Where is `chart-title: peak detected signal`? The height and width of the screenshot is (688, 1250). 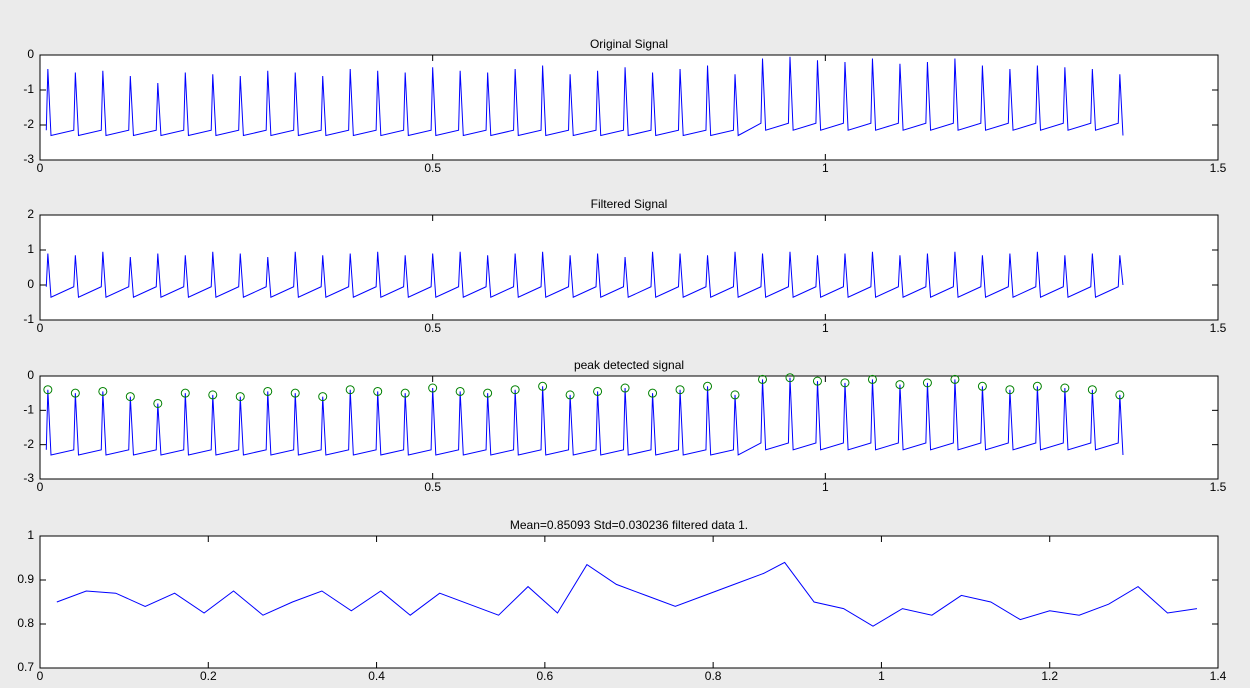 chart-title: peak detected signal is located at coordinates (629, 365).